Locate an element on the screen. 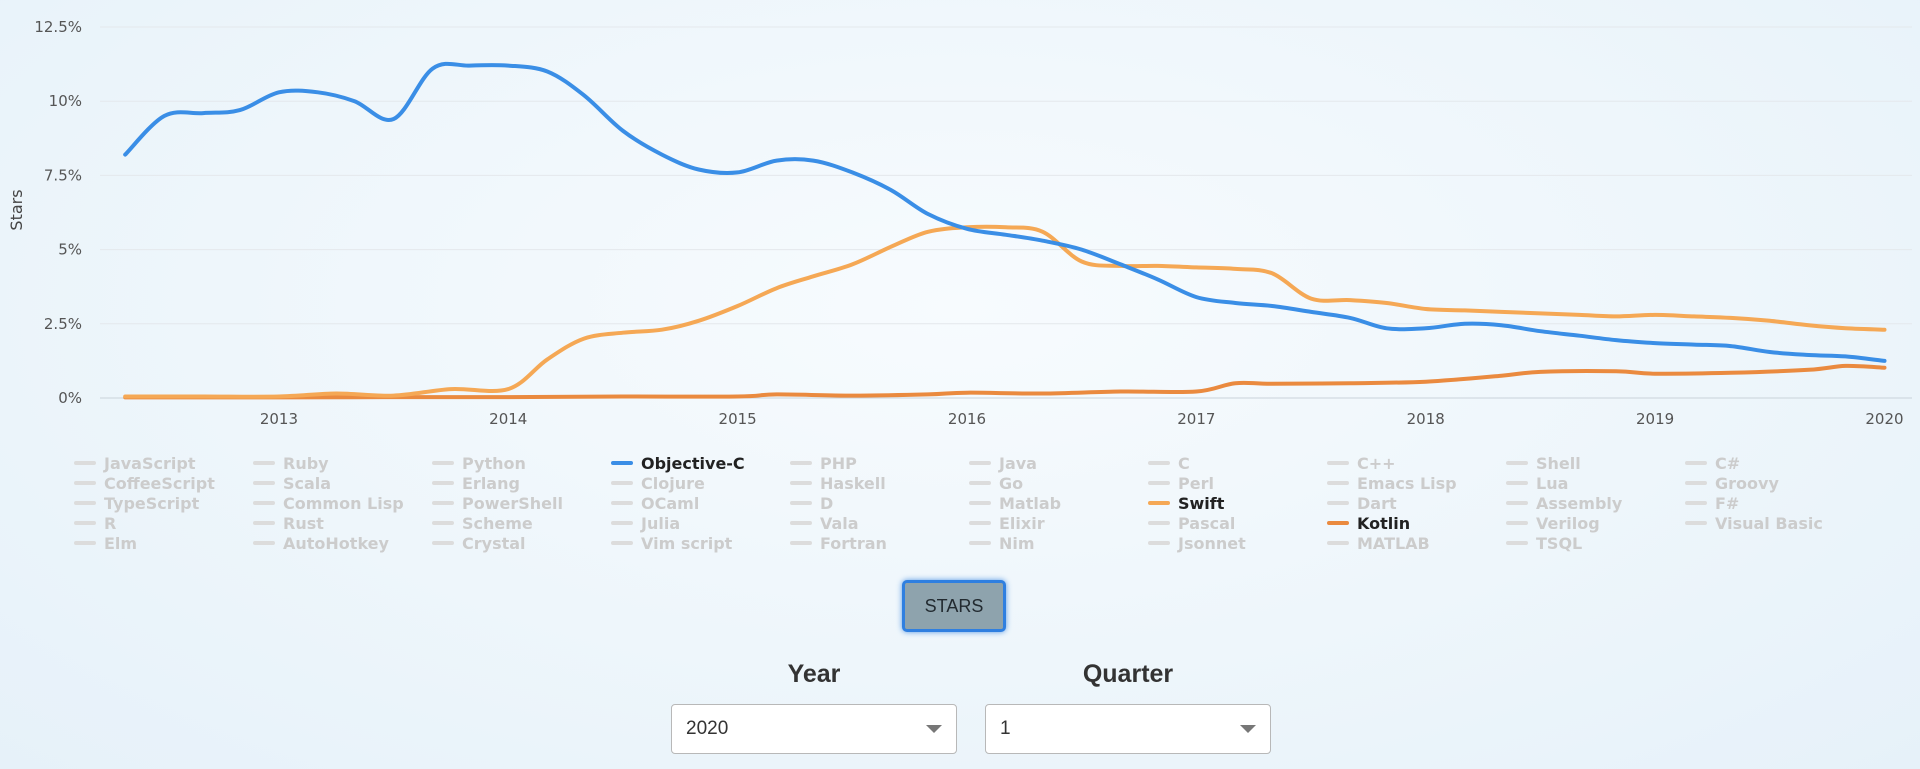  legend-label: Objective-C is located at coordinates (693, 463).